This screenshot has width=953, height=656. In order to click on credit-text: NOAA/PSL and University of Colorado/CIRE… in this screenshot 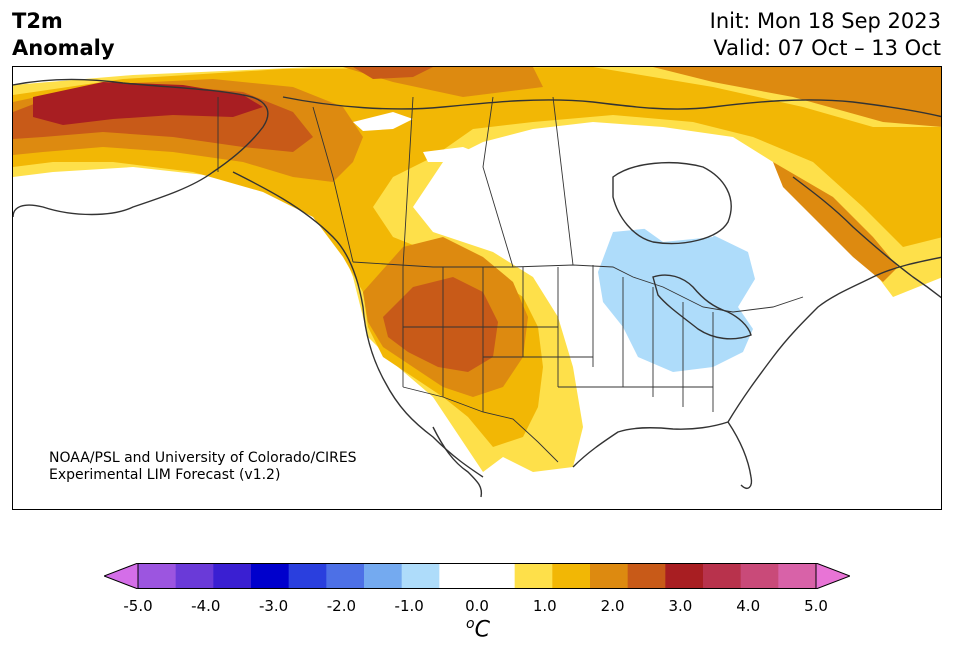, I will do `click(203, 467)`.